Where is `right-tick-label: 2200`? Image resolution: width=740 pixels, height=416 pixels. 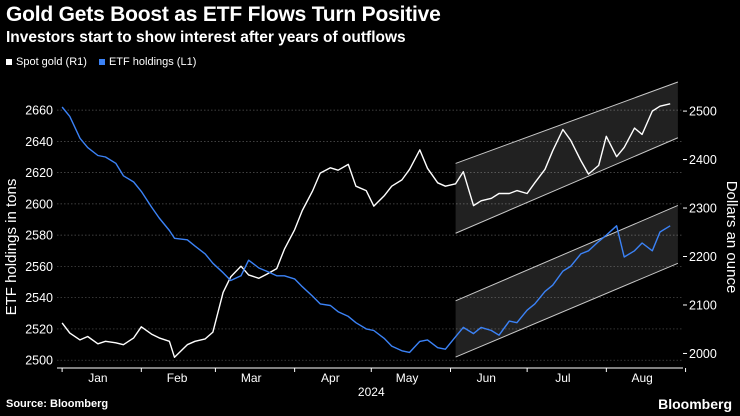 right-tick-label: 2200 is located at coordinates (703, 257).